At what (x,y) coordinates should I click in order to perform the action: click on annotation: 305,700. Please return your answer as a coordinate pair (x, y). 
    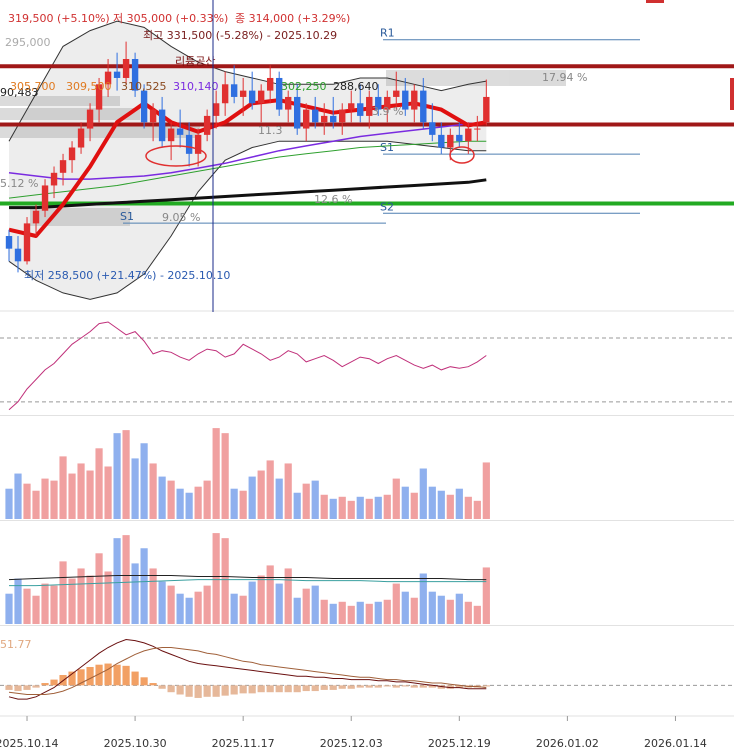
    Looking at the image, I should click on (33, 86).